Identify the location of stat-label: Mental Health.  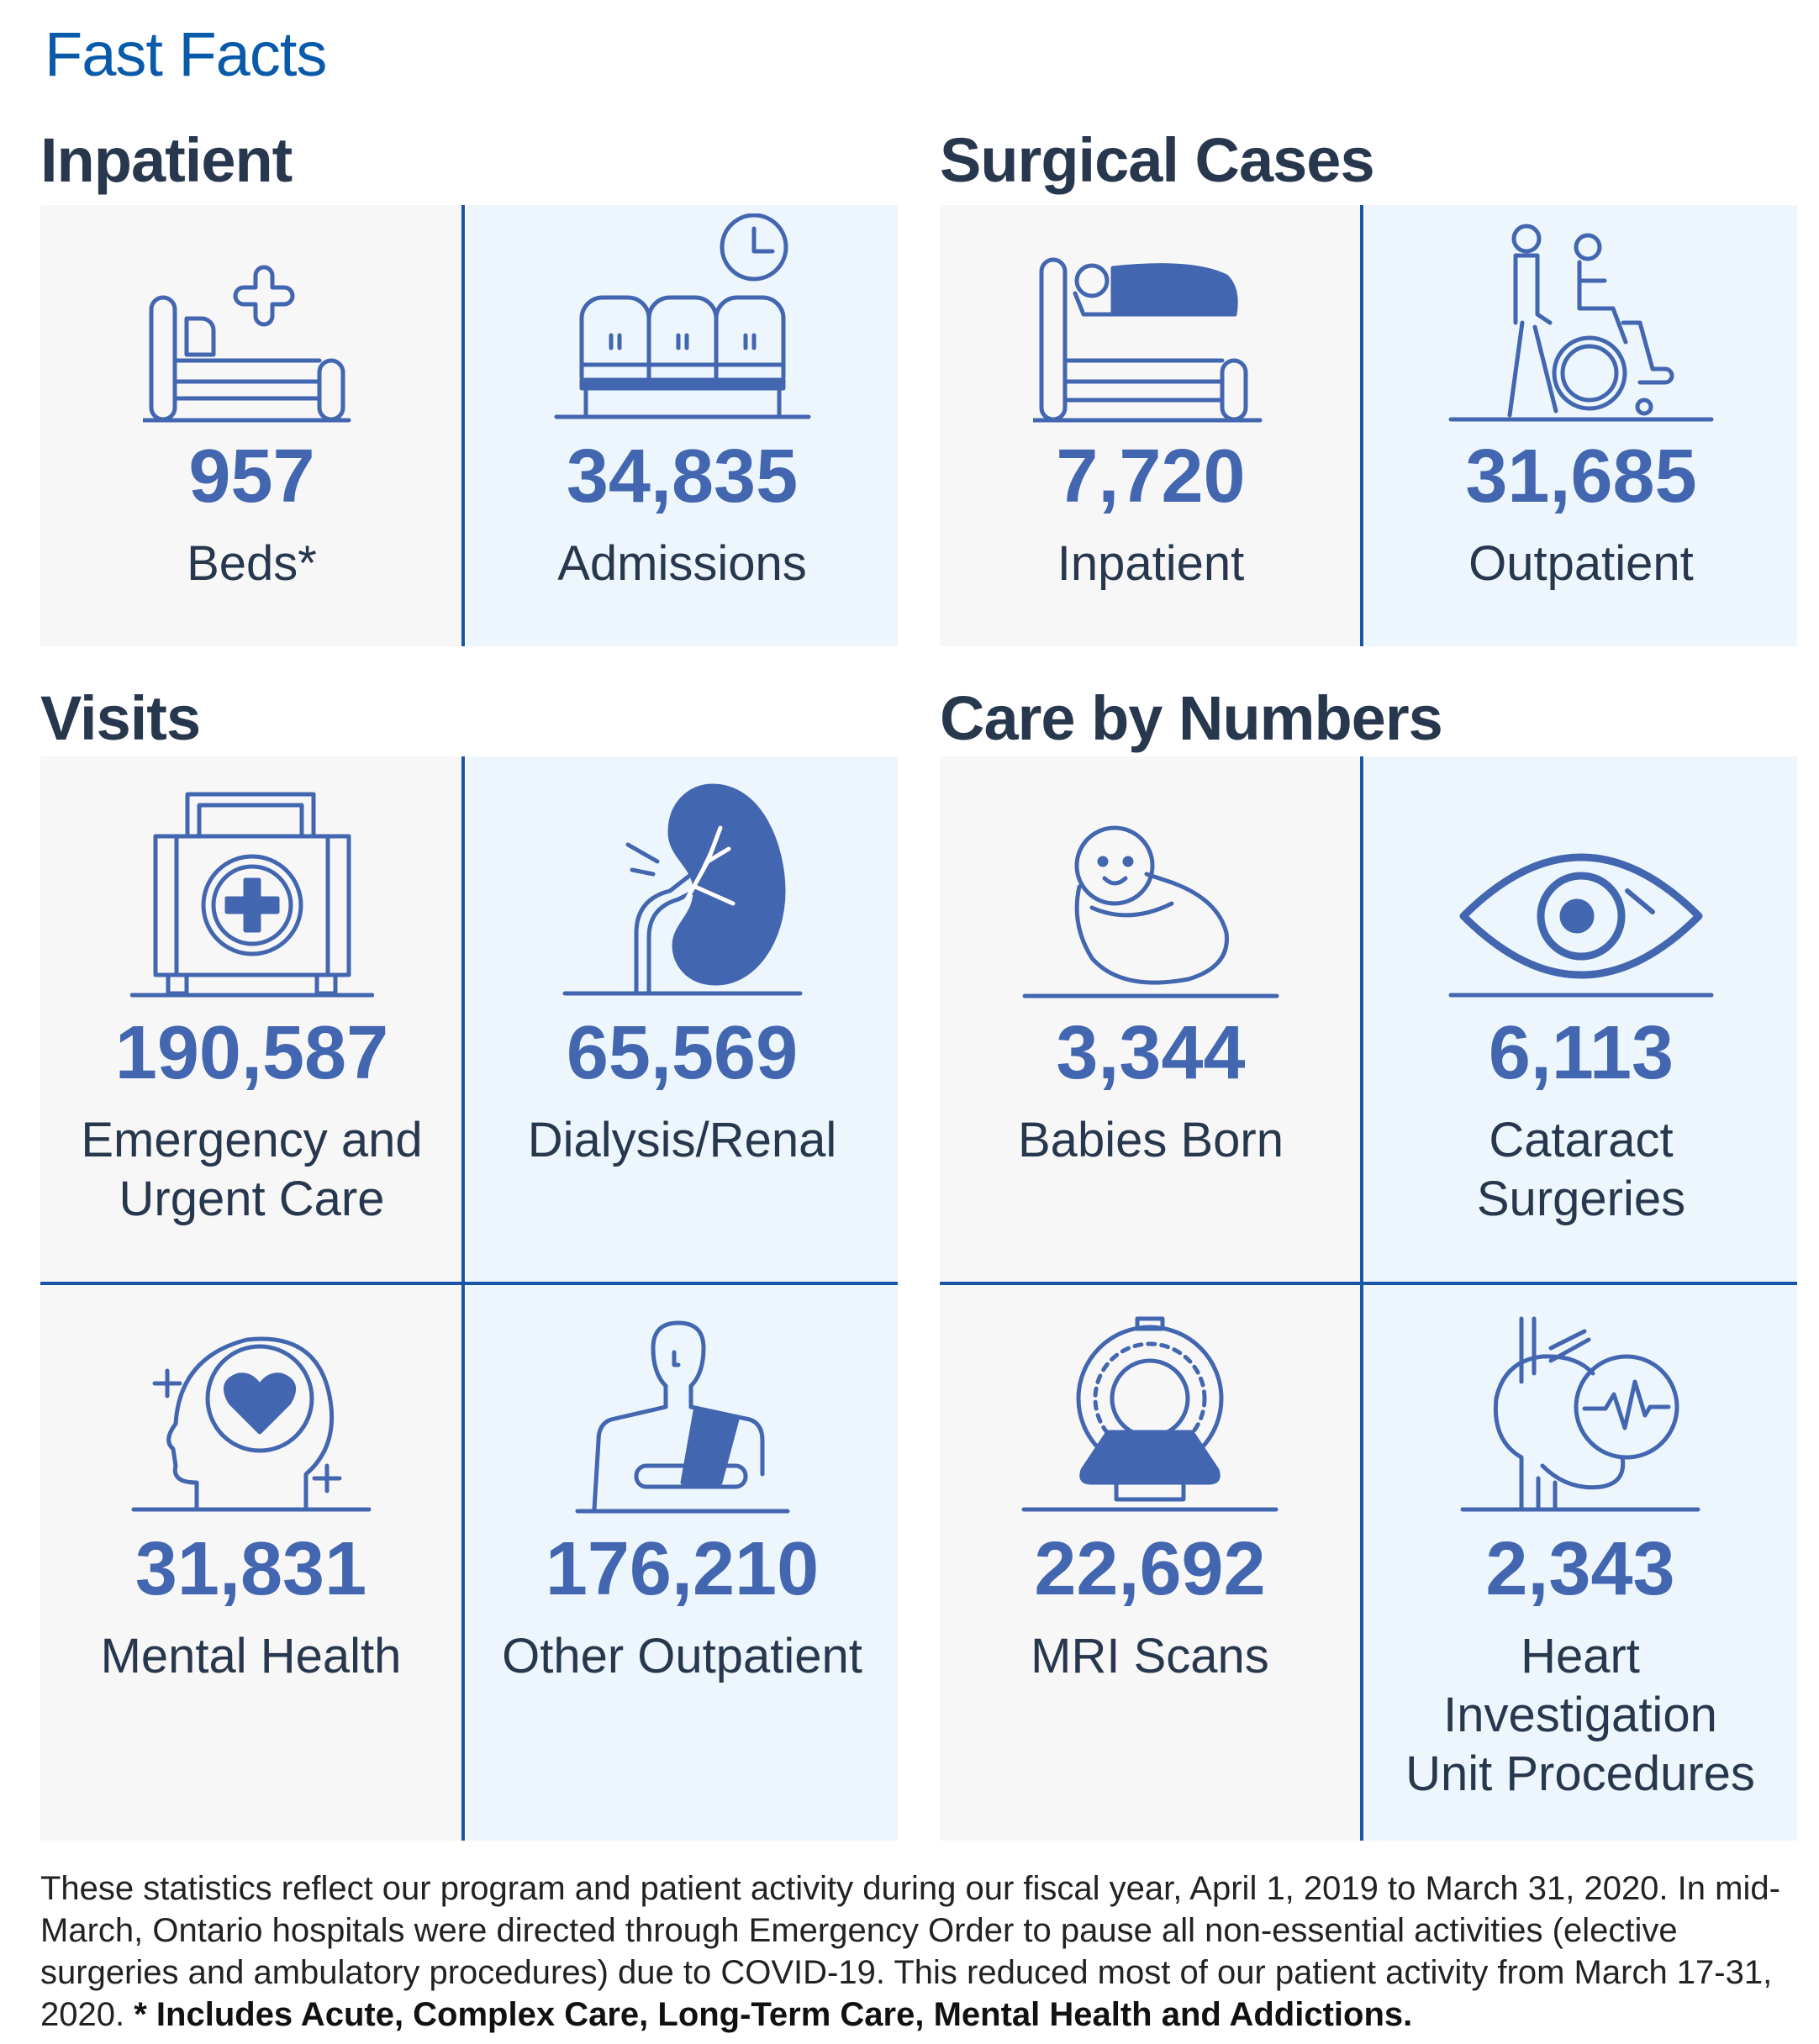
(251, 1656).